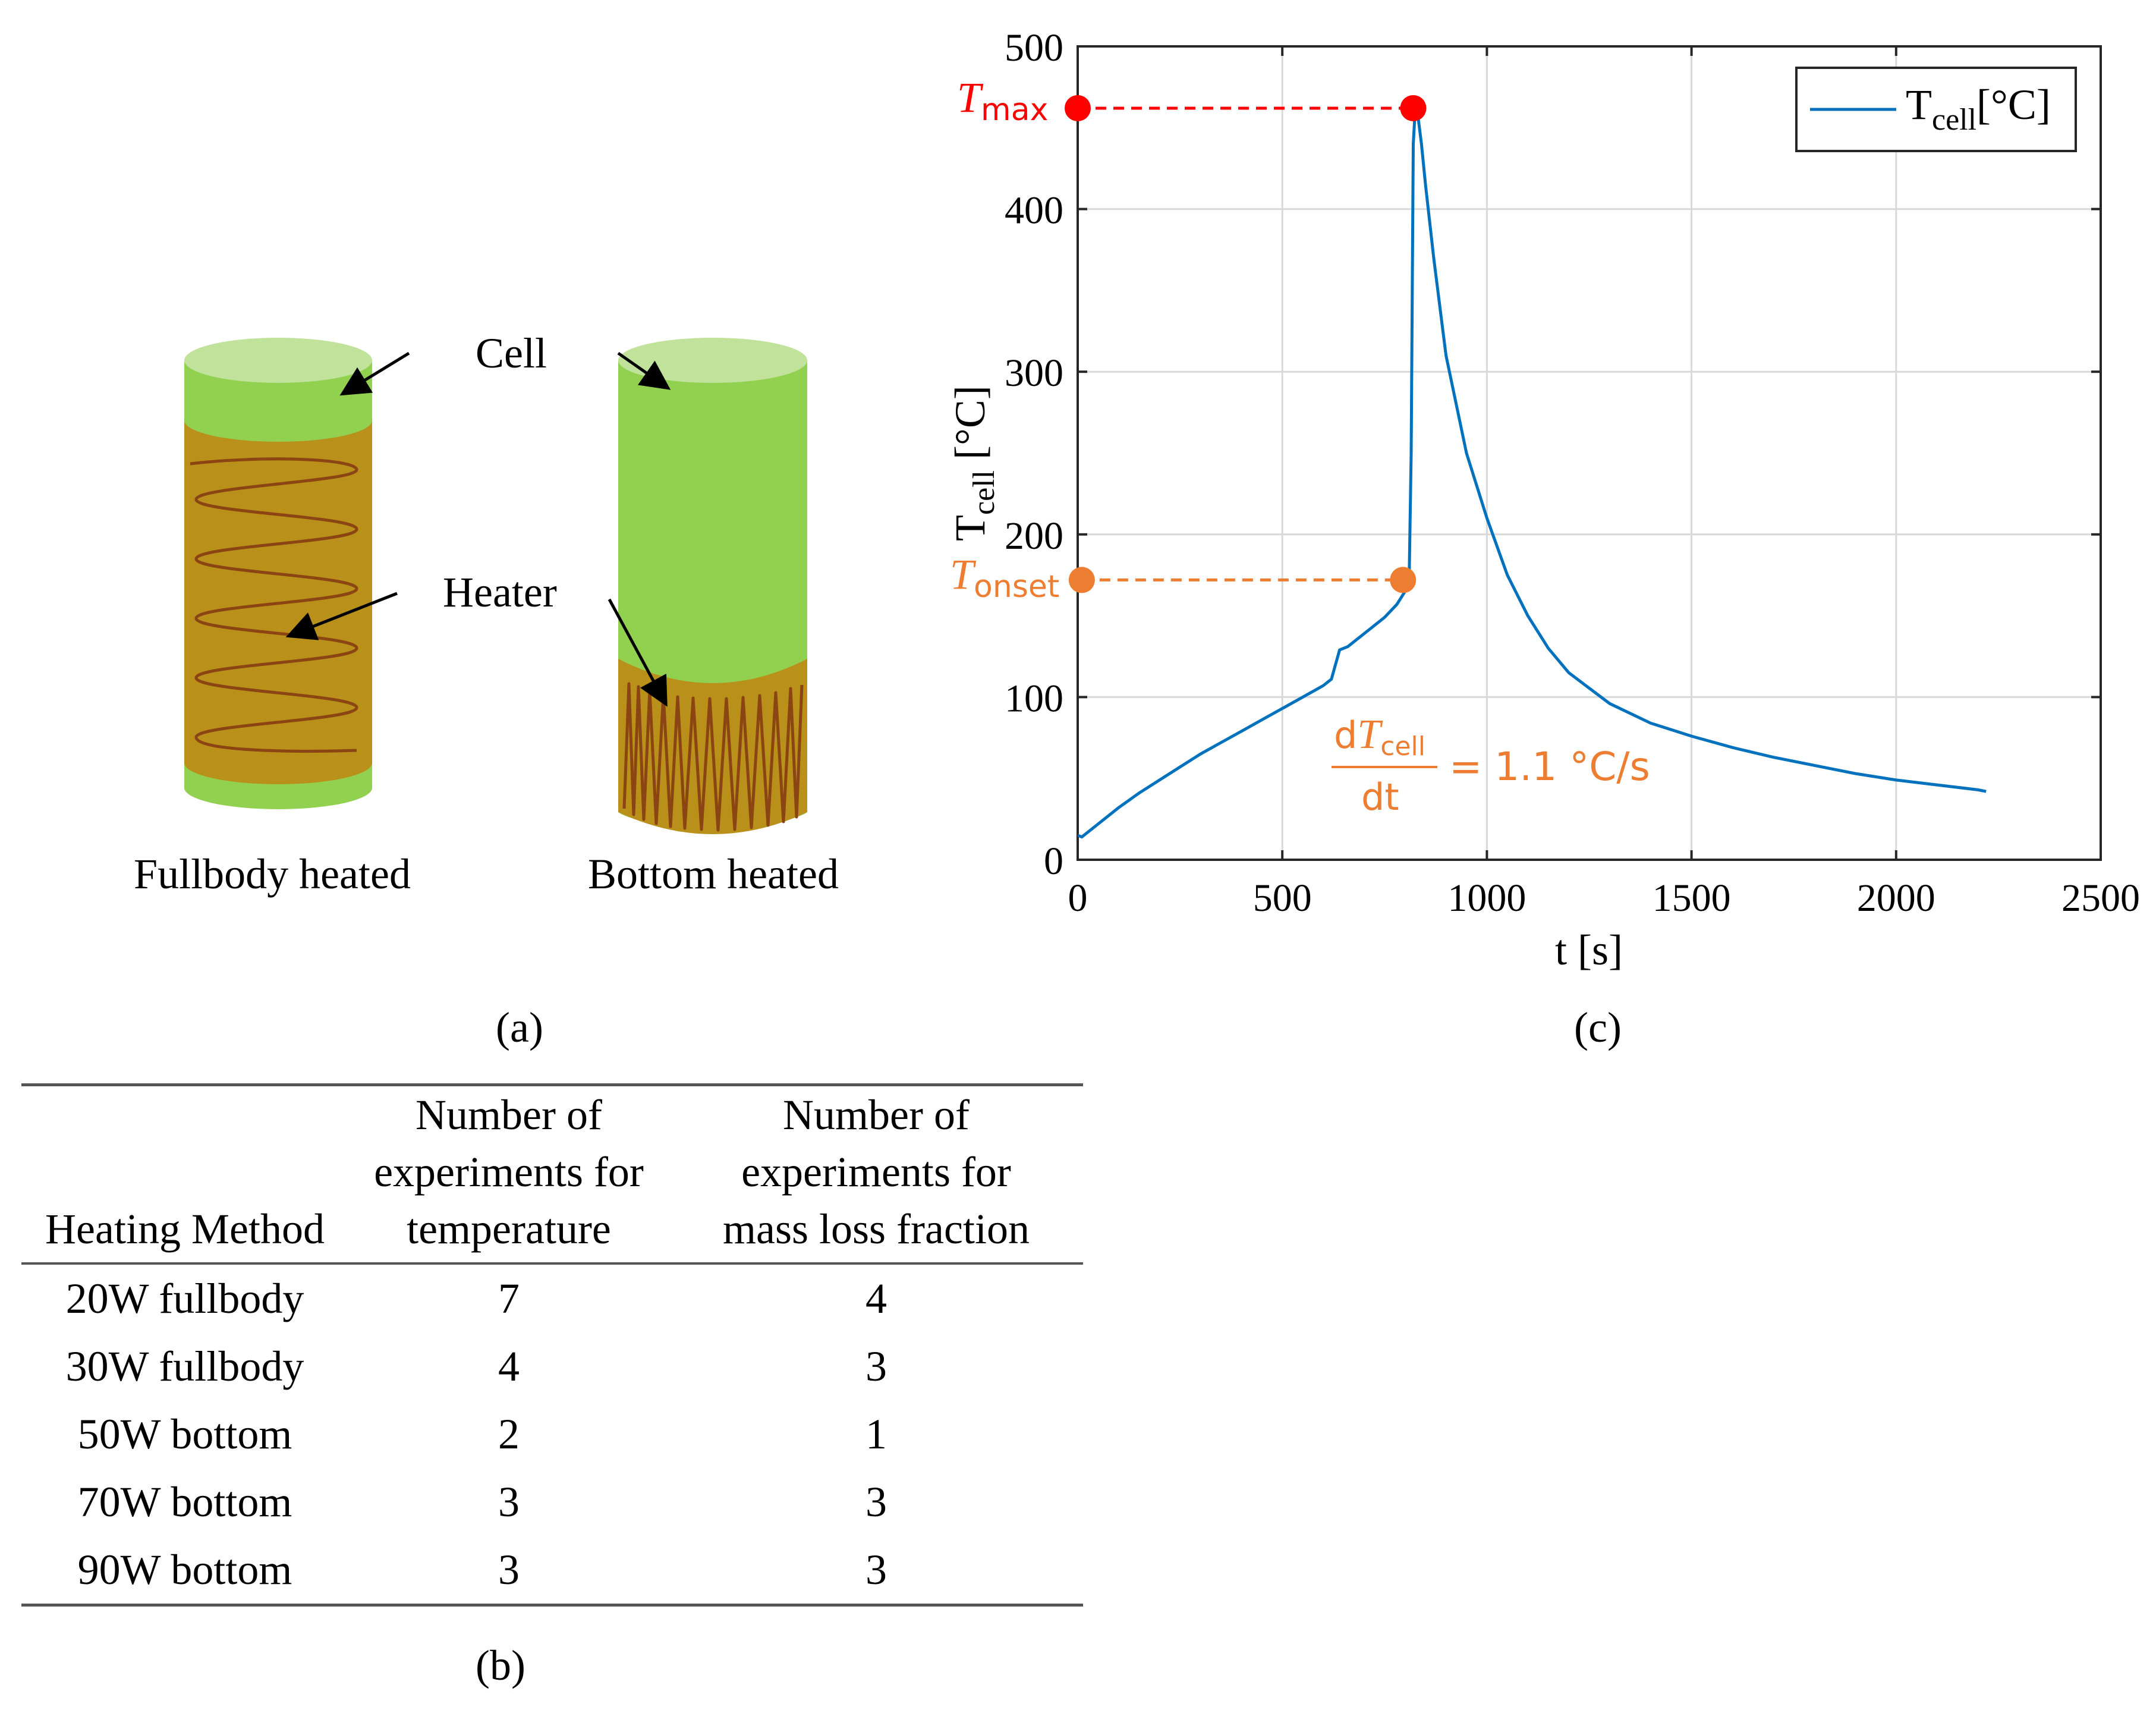 The height and width of the screenshot is (1710, 2156). What do you see at coordinates (1589, 950) in the screenshot?
I see `x-axis-label: t [s]` at bounding box center [1589, 950].